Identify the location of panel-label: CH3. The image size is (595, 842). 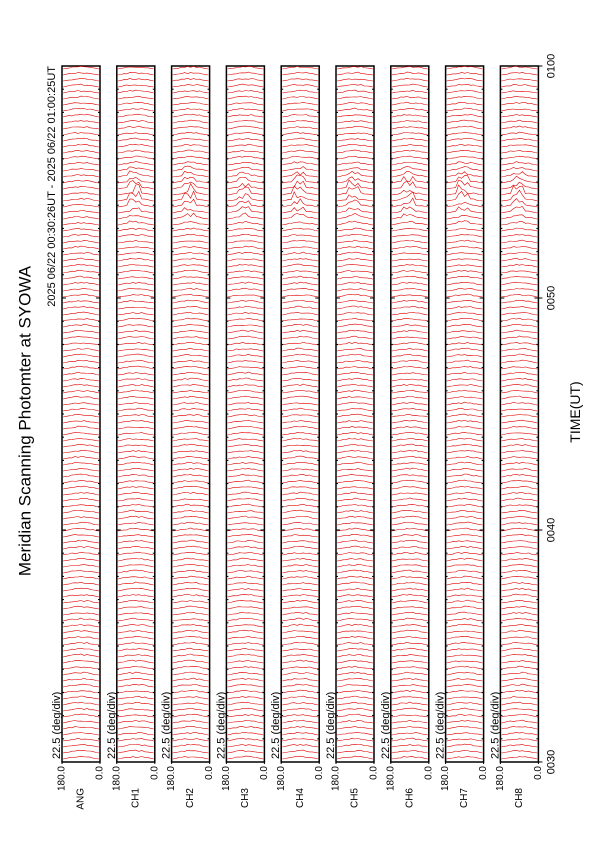
(245, 798).